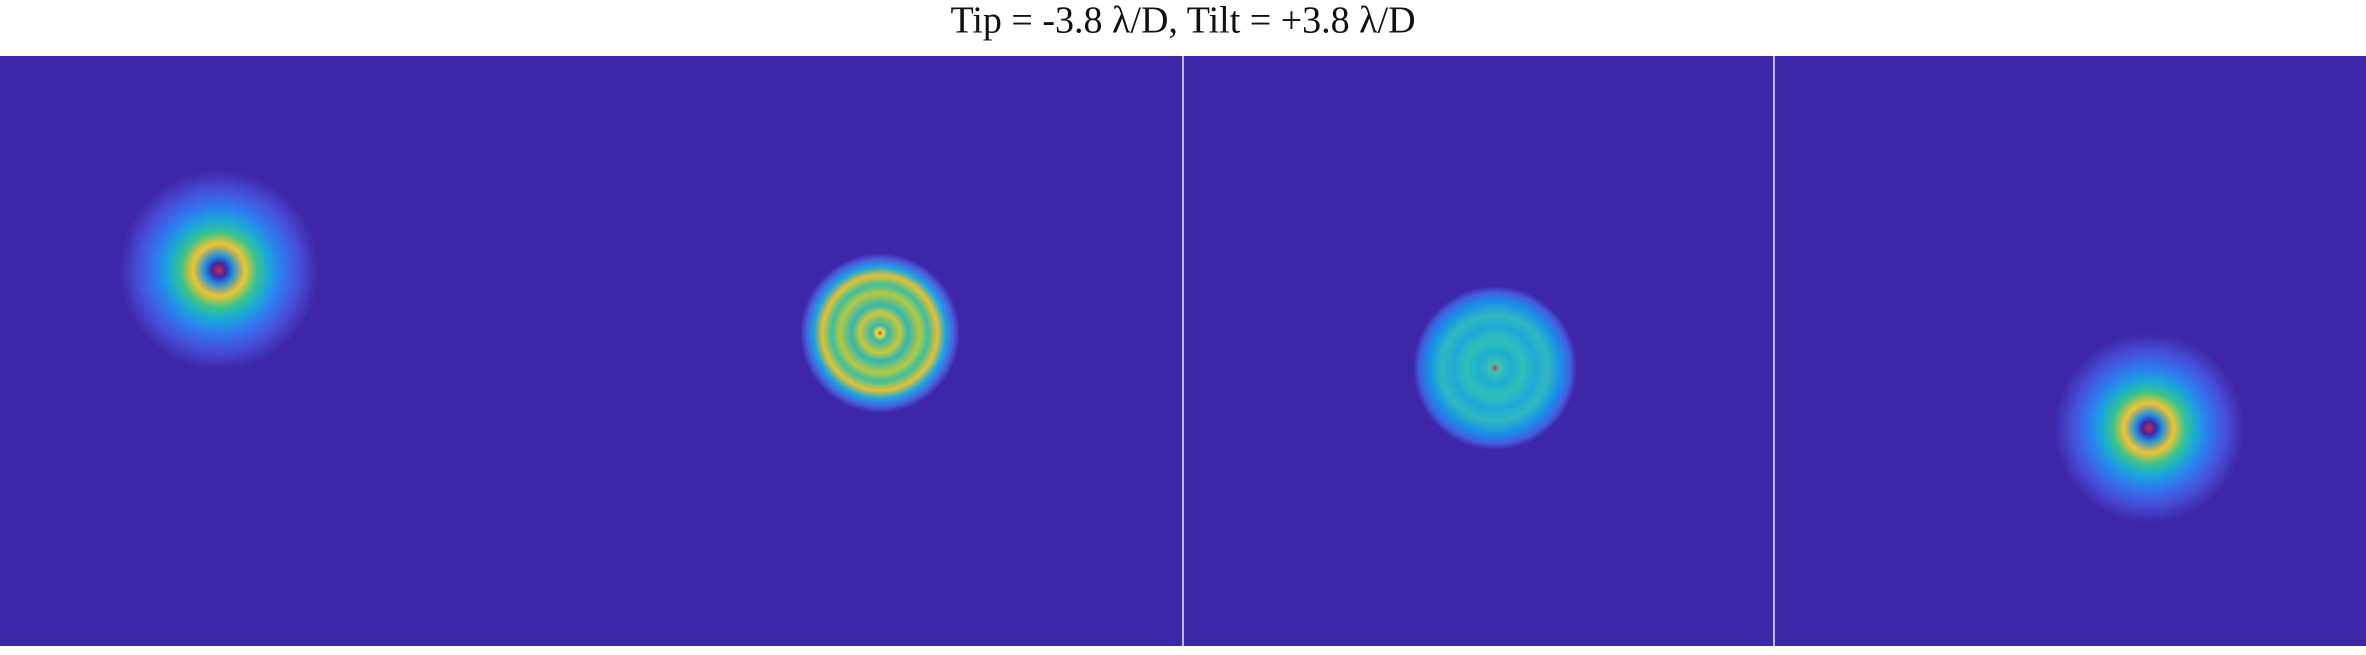 The width and height of the screenshot is (2366, 655). I want to click on figure-title: Tip = -3.8 λ/D, Tilt = +3.8 λ/D, so click(1182, 21).